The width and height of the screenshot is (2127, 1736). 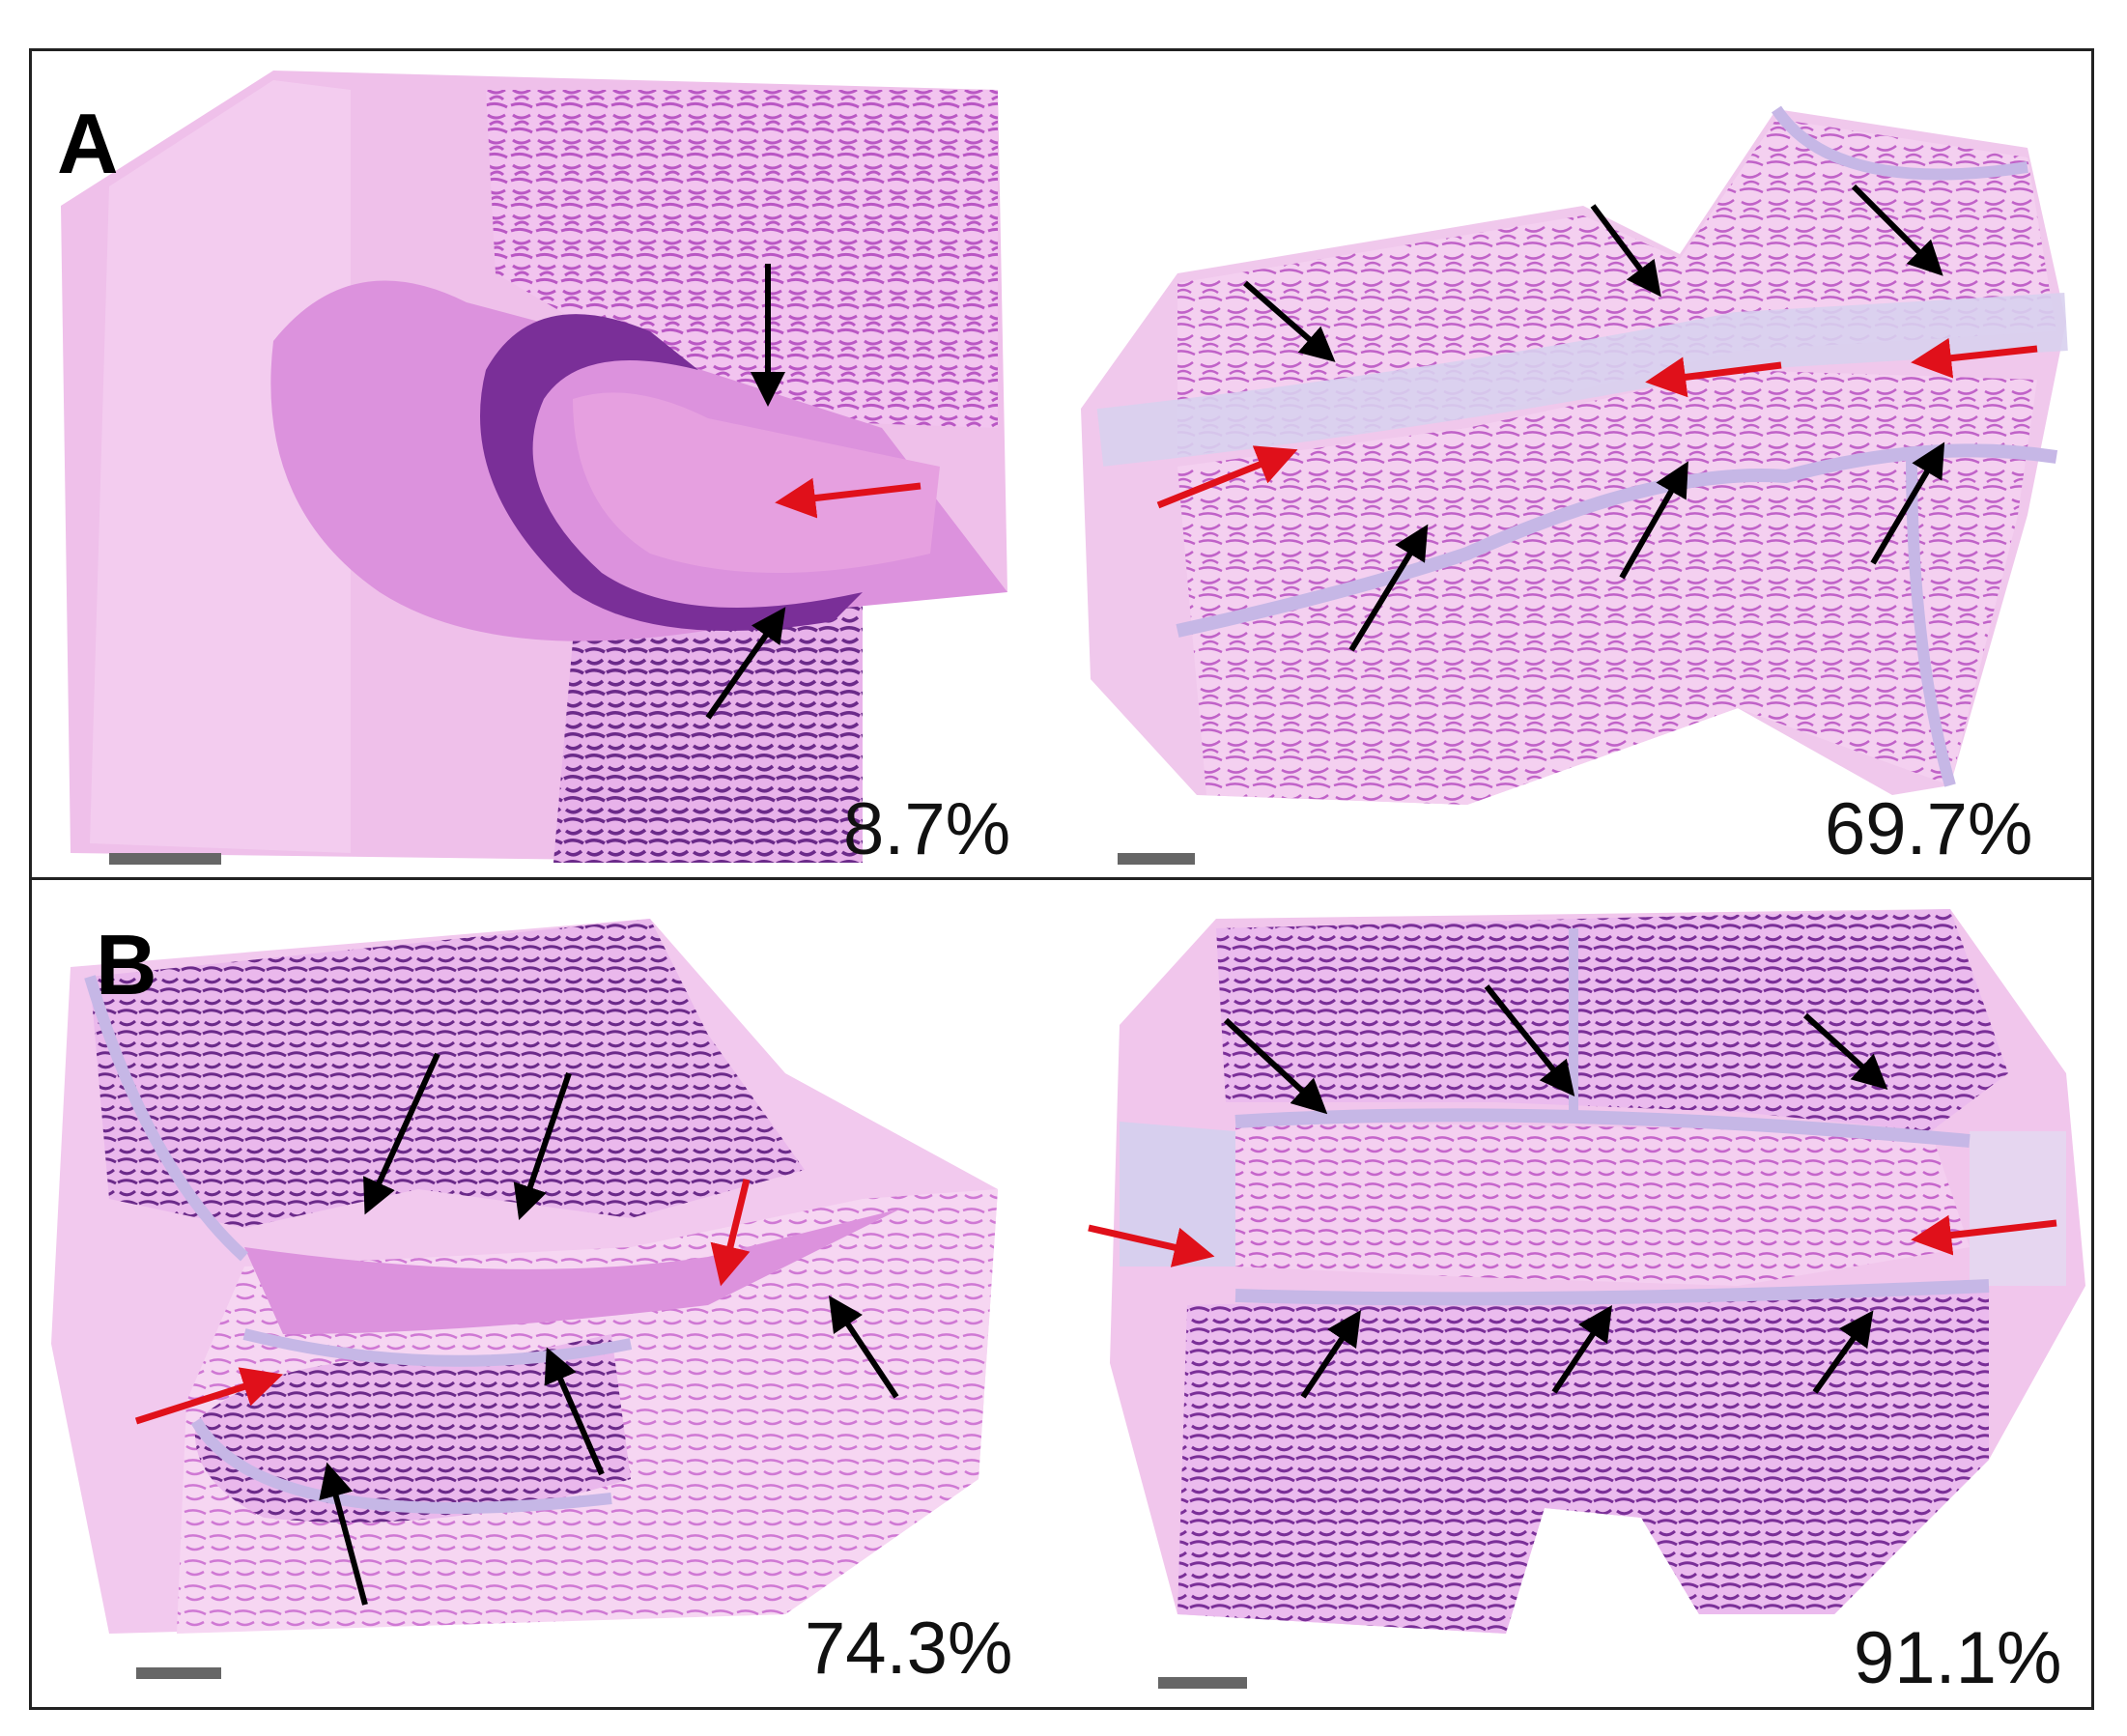 I want to click on percentage-label: 91.1%, so click(x=1958, y=1658).